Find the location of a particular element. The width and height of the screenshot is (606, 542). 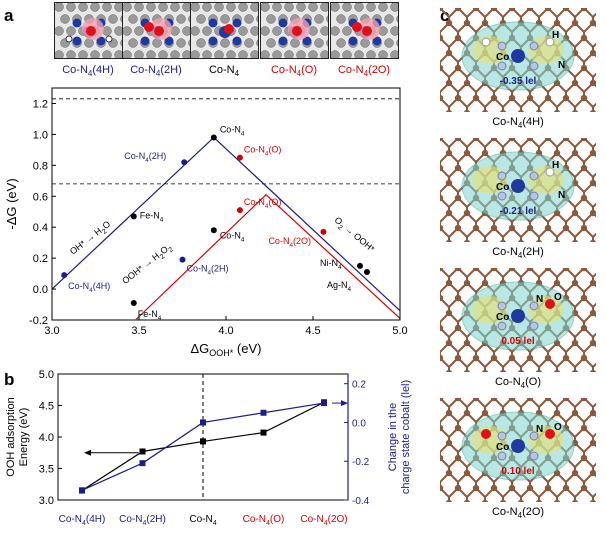

charge-density-image: Co N O 0.05 lel is located at coordinates (518, 320).